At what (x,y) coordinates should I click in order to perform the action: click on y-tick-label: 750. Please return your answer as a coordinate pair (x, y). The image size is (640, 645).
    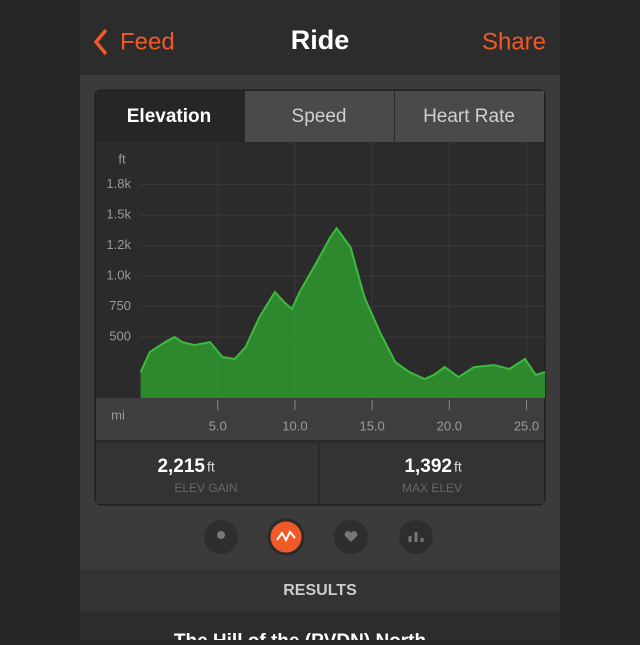
    Looking at the image, I should click on (120, 305).